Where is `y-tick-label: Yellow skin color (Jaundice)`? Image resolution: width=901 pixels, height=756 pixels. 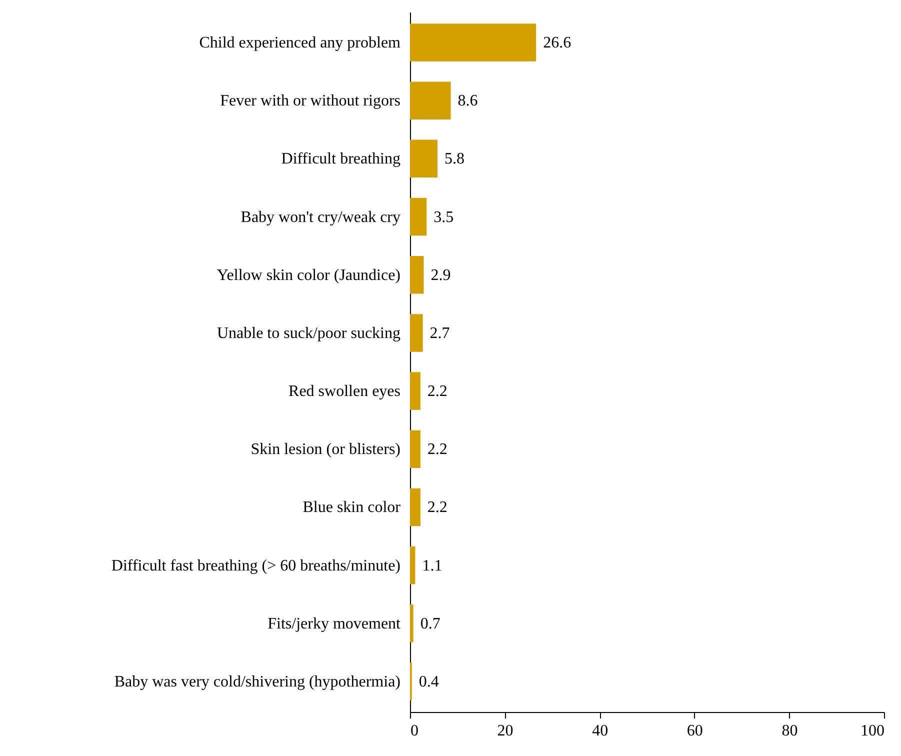
y-tick-label: Yellow skin color (Jaundice) is located at coordinates (308, 275).